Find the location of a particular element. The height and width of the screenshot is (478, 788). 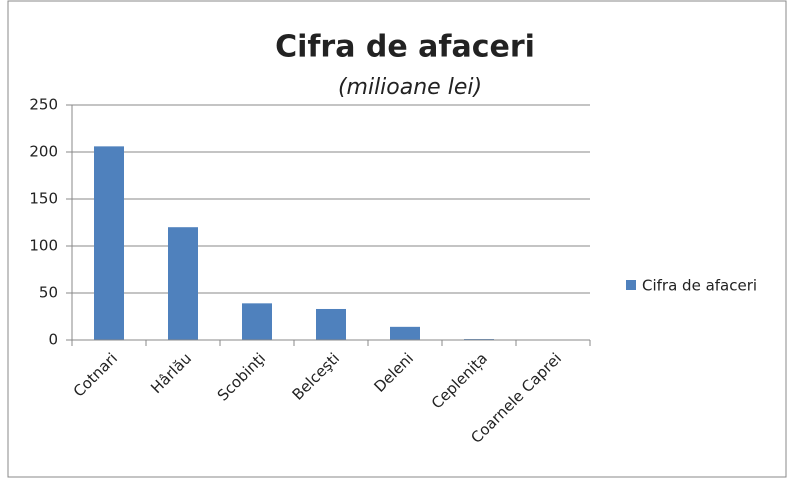

y-tick-label: 0 is located at coordinates (53, 340).